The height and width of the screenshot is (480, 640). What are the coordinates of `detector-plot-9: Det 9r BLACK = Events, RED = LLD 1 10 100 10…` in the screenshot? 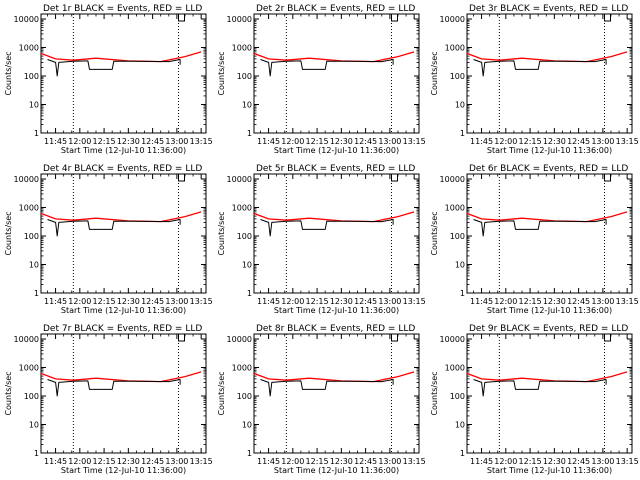 It's located at (534, 399).